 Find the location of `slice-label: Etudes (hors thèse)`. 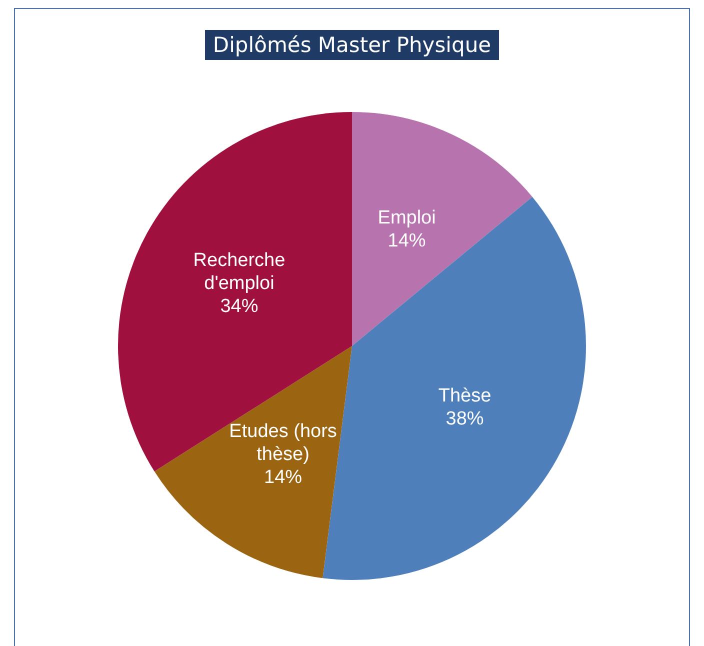

slice-label: Etudes (hors thèse) is located at coordinates (283, 442).